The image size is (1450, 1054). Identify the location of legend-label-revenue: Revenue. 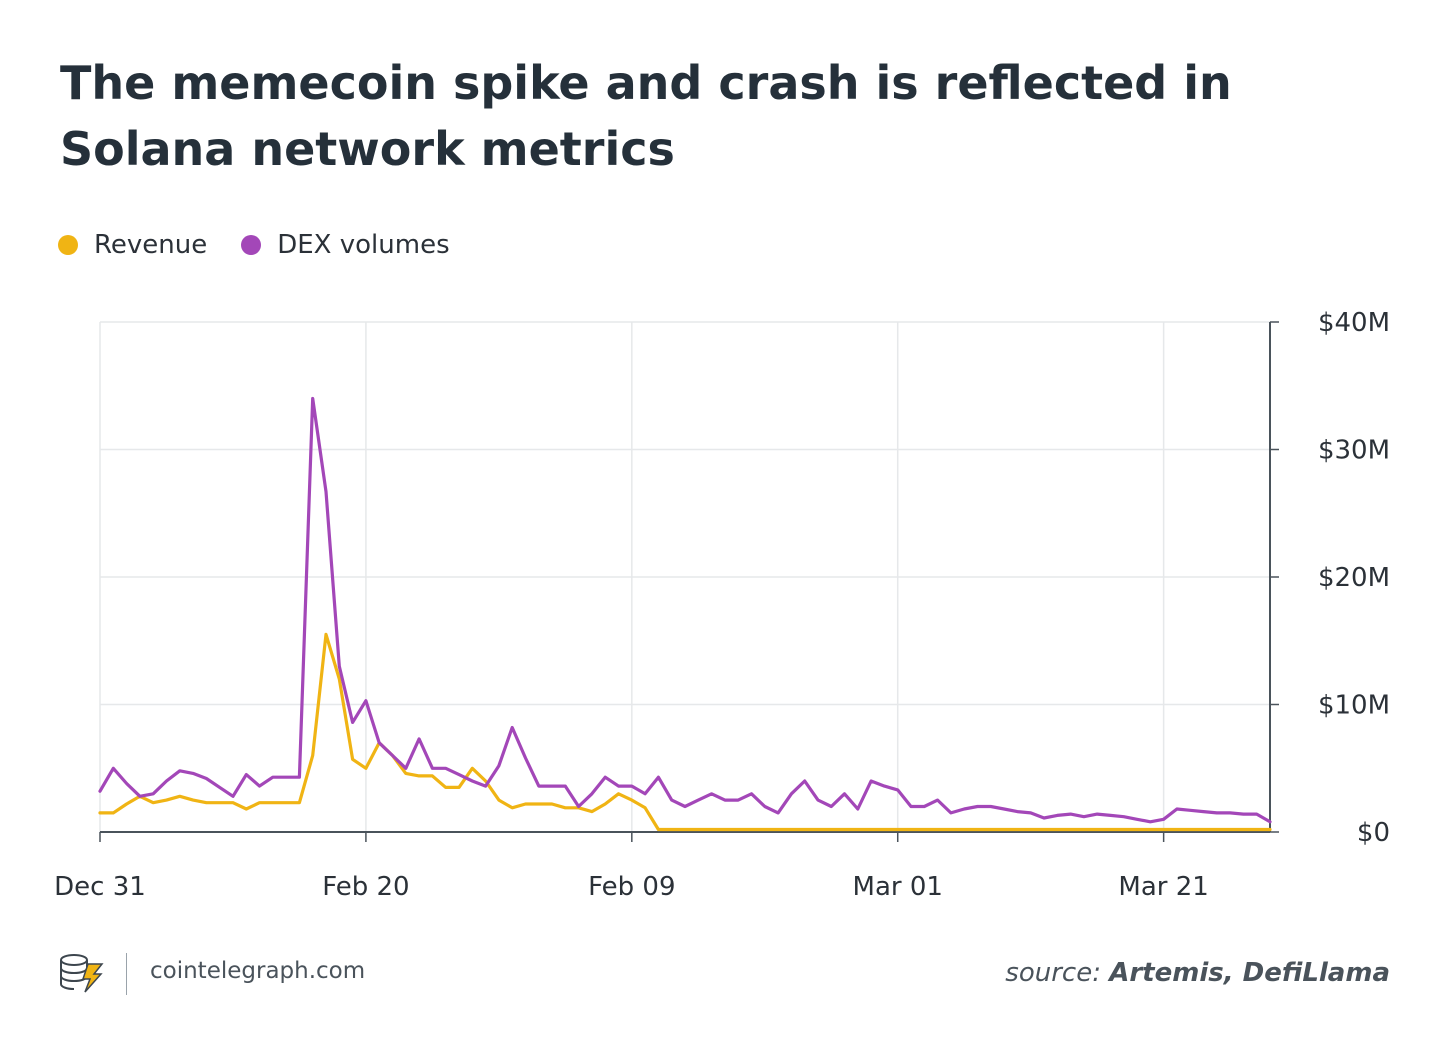
(151, 245).